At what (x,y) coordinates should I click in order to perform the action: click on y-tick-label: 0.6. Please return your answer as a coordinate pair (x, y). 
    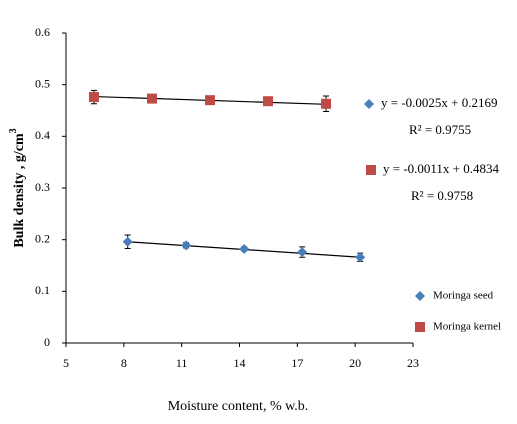
    Looking at the image, I should click on (42, 32).